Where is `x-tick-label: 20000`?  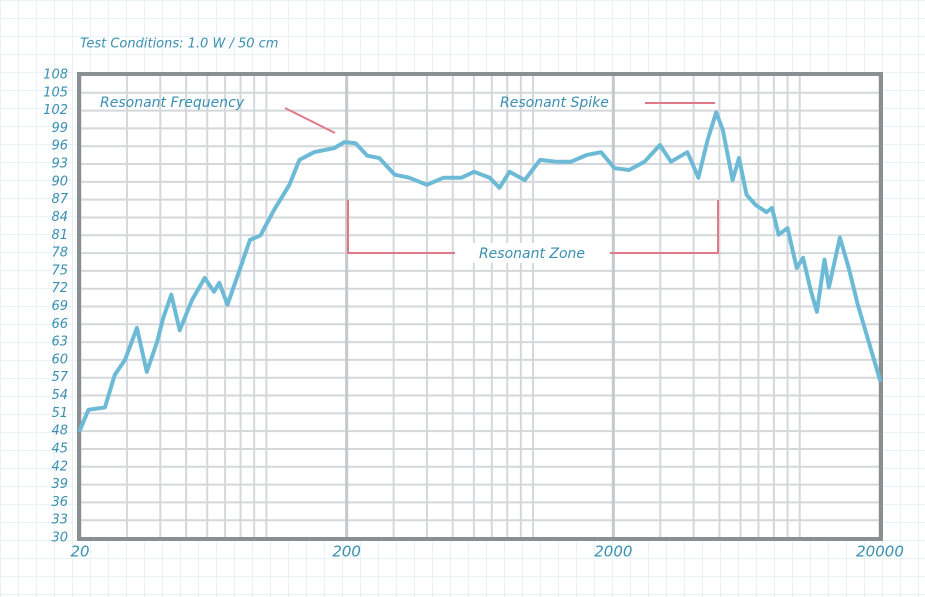 x-tick-label: 20000 is located at coordinates (880, 552).